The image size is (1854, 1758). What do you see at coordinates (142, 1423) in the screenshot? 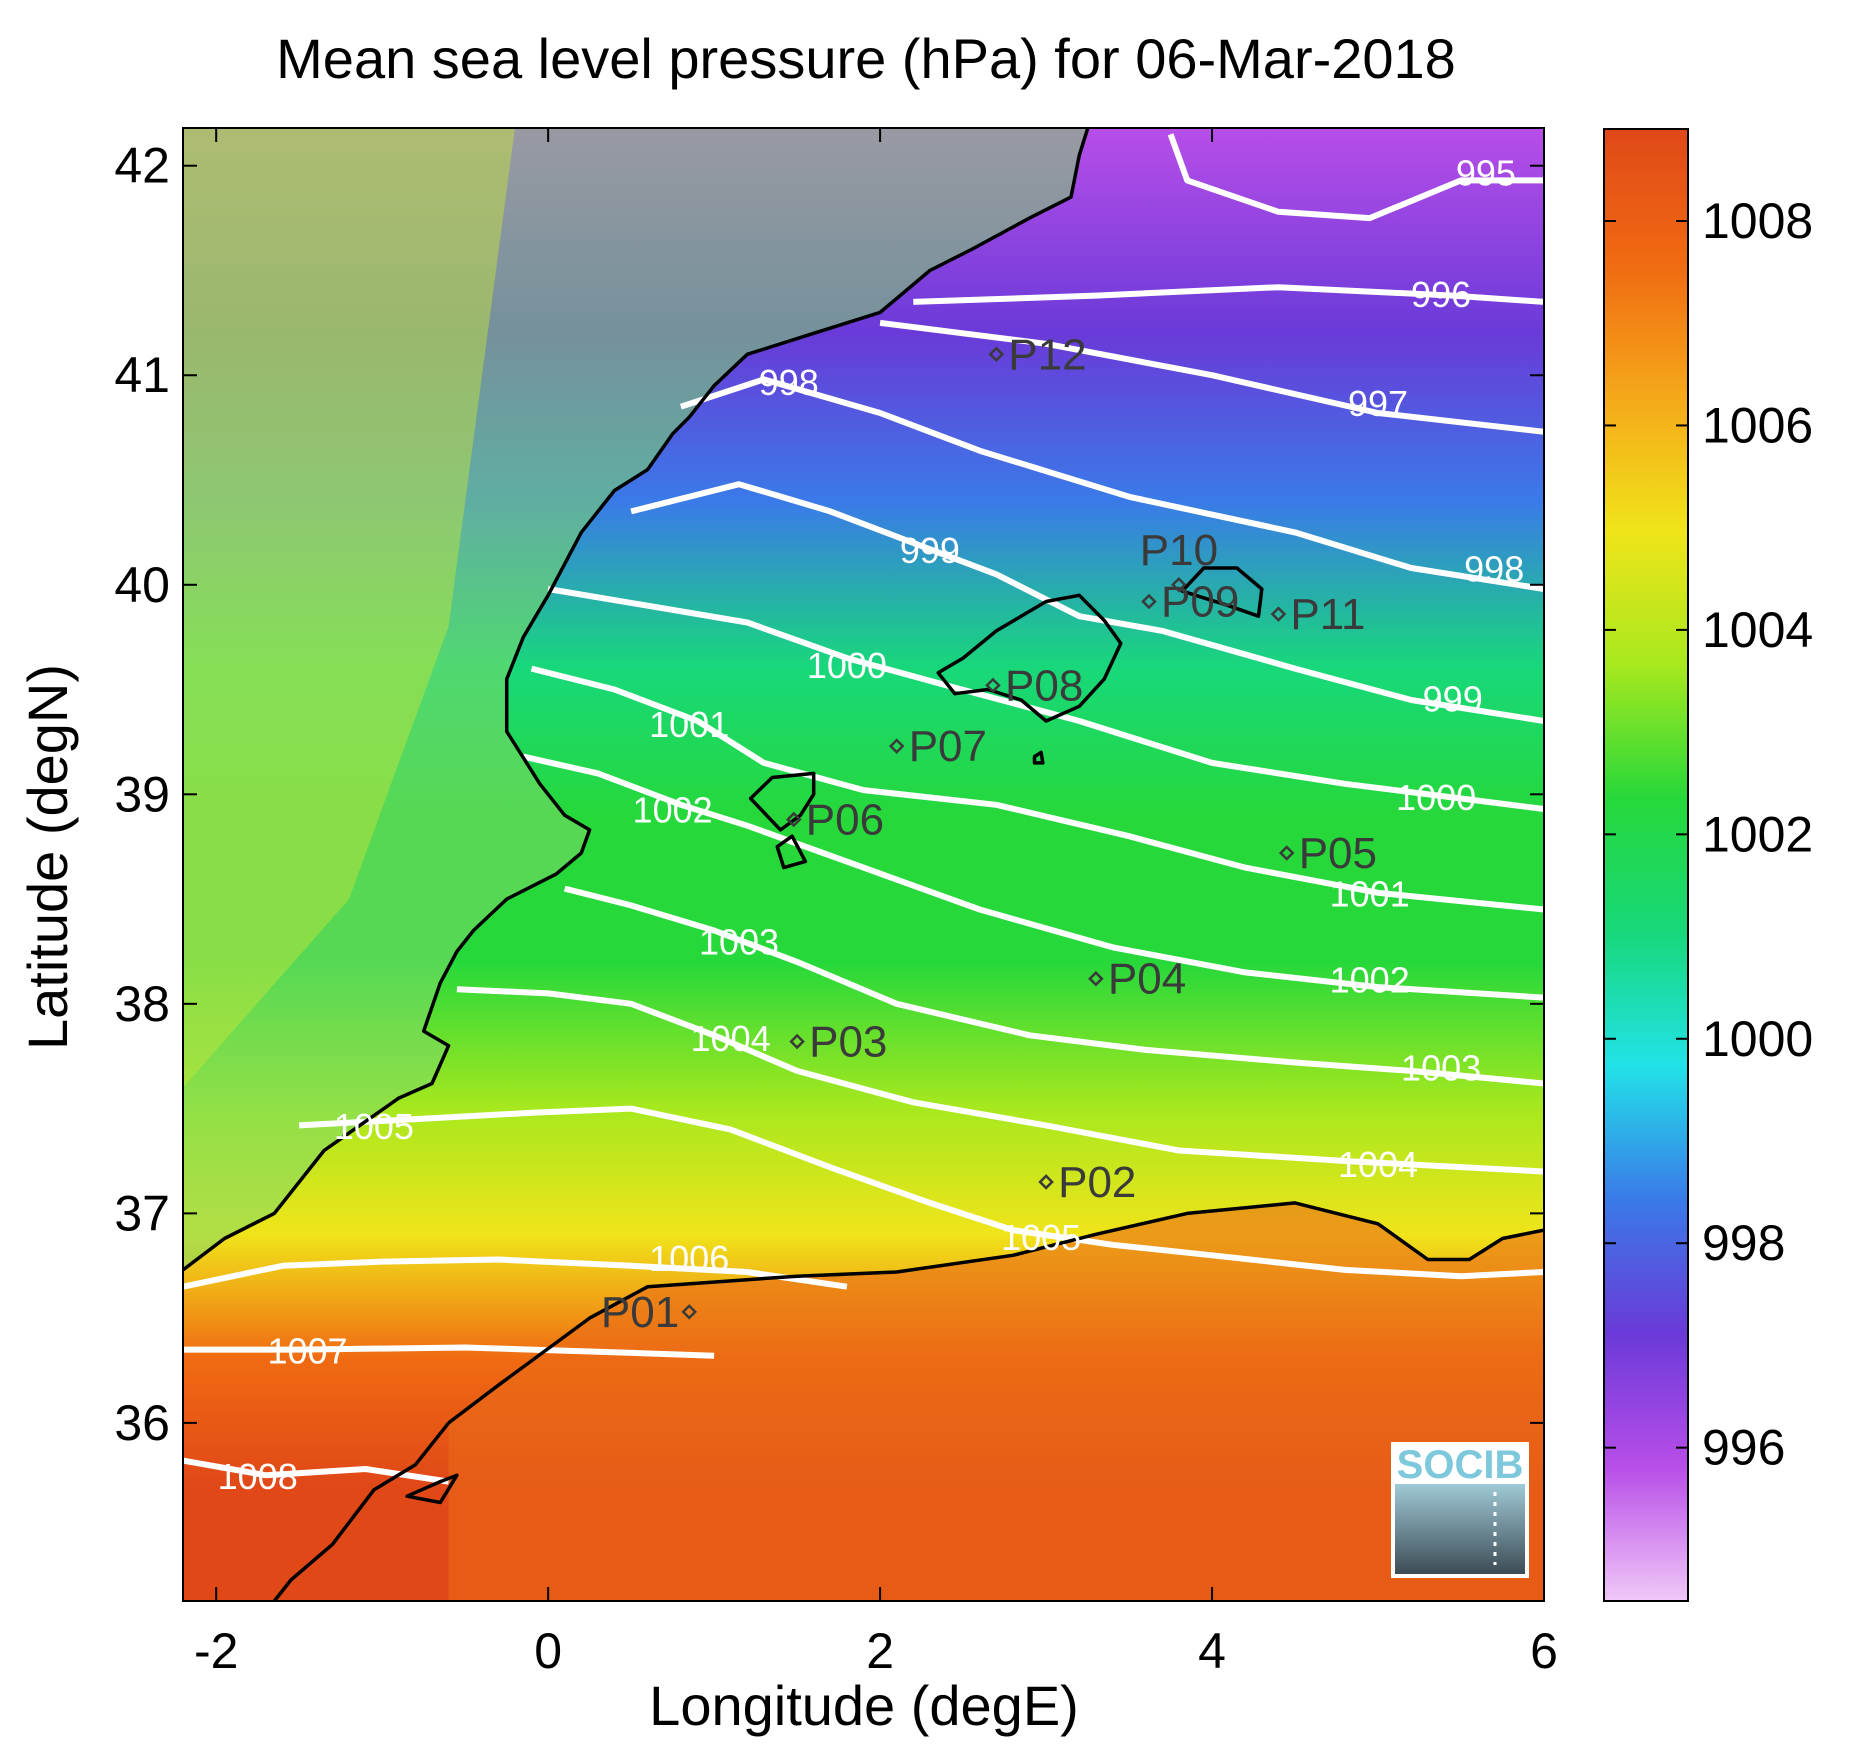
I see `y-tick-label: 36` at bounding box center [142, 1423].